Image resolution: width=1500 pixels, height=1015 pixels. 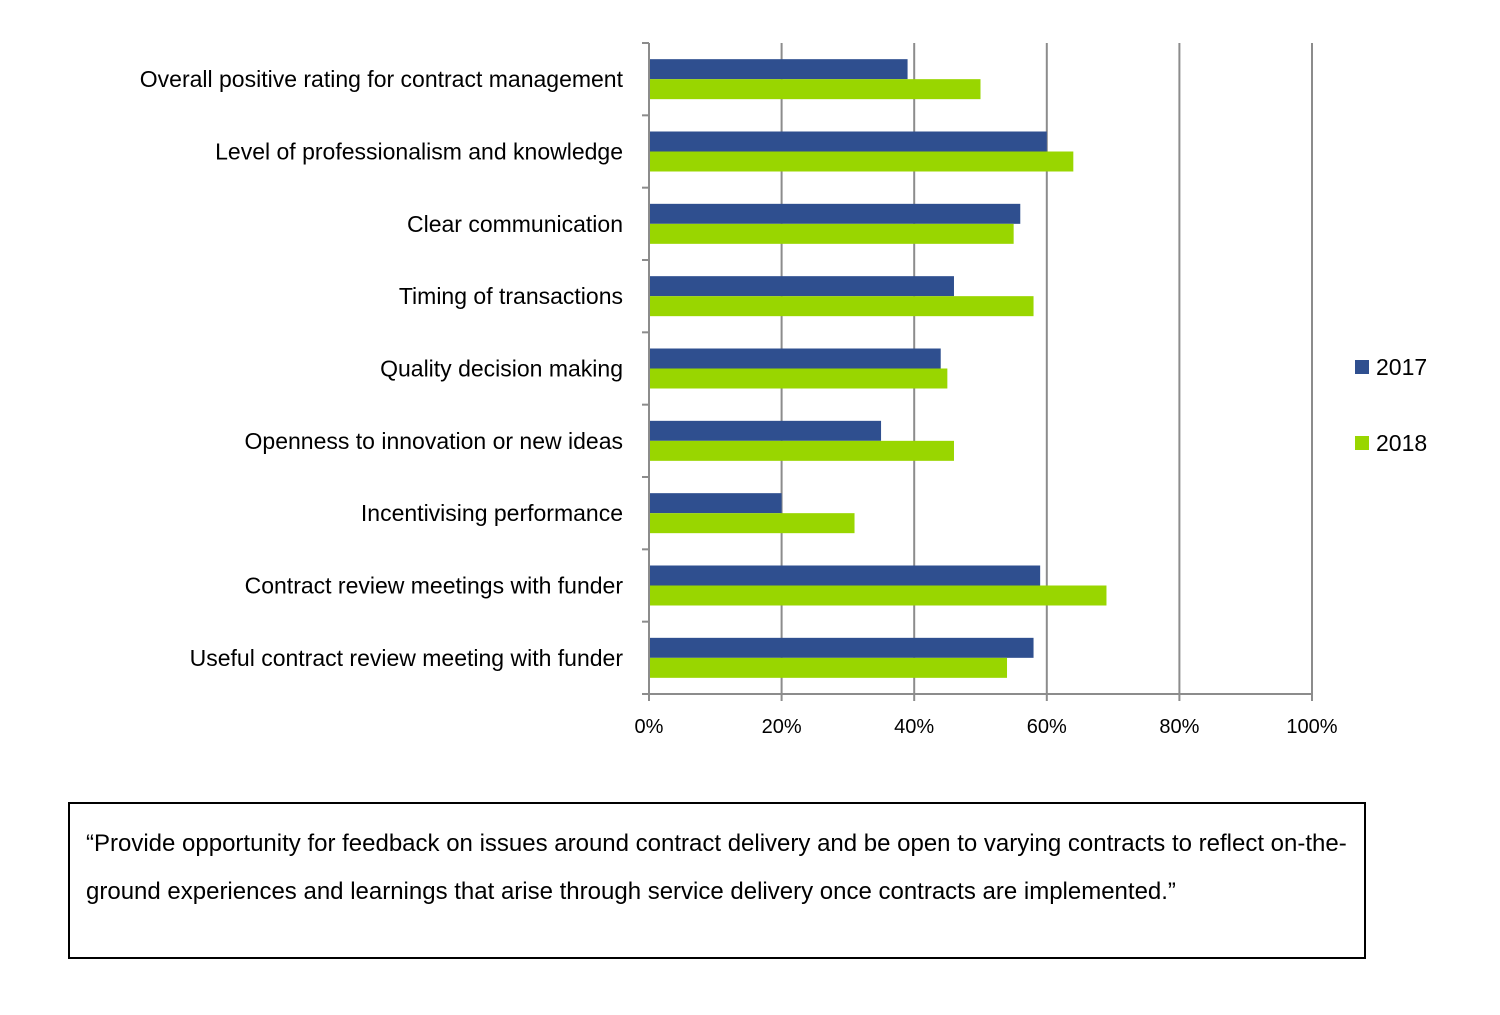 What do you see at coordinates (501, 369) in the screenshot?
I see `category-label: Quality decision making` at bounding box center [501, 369].